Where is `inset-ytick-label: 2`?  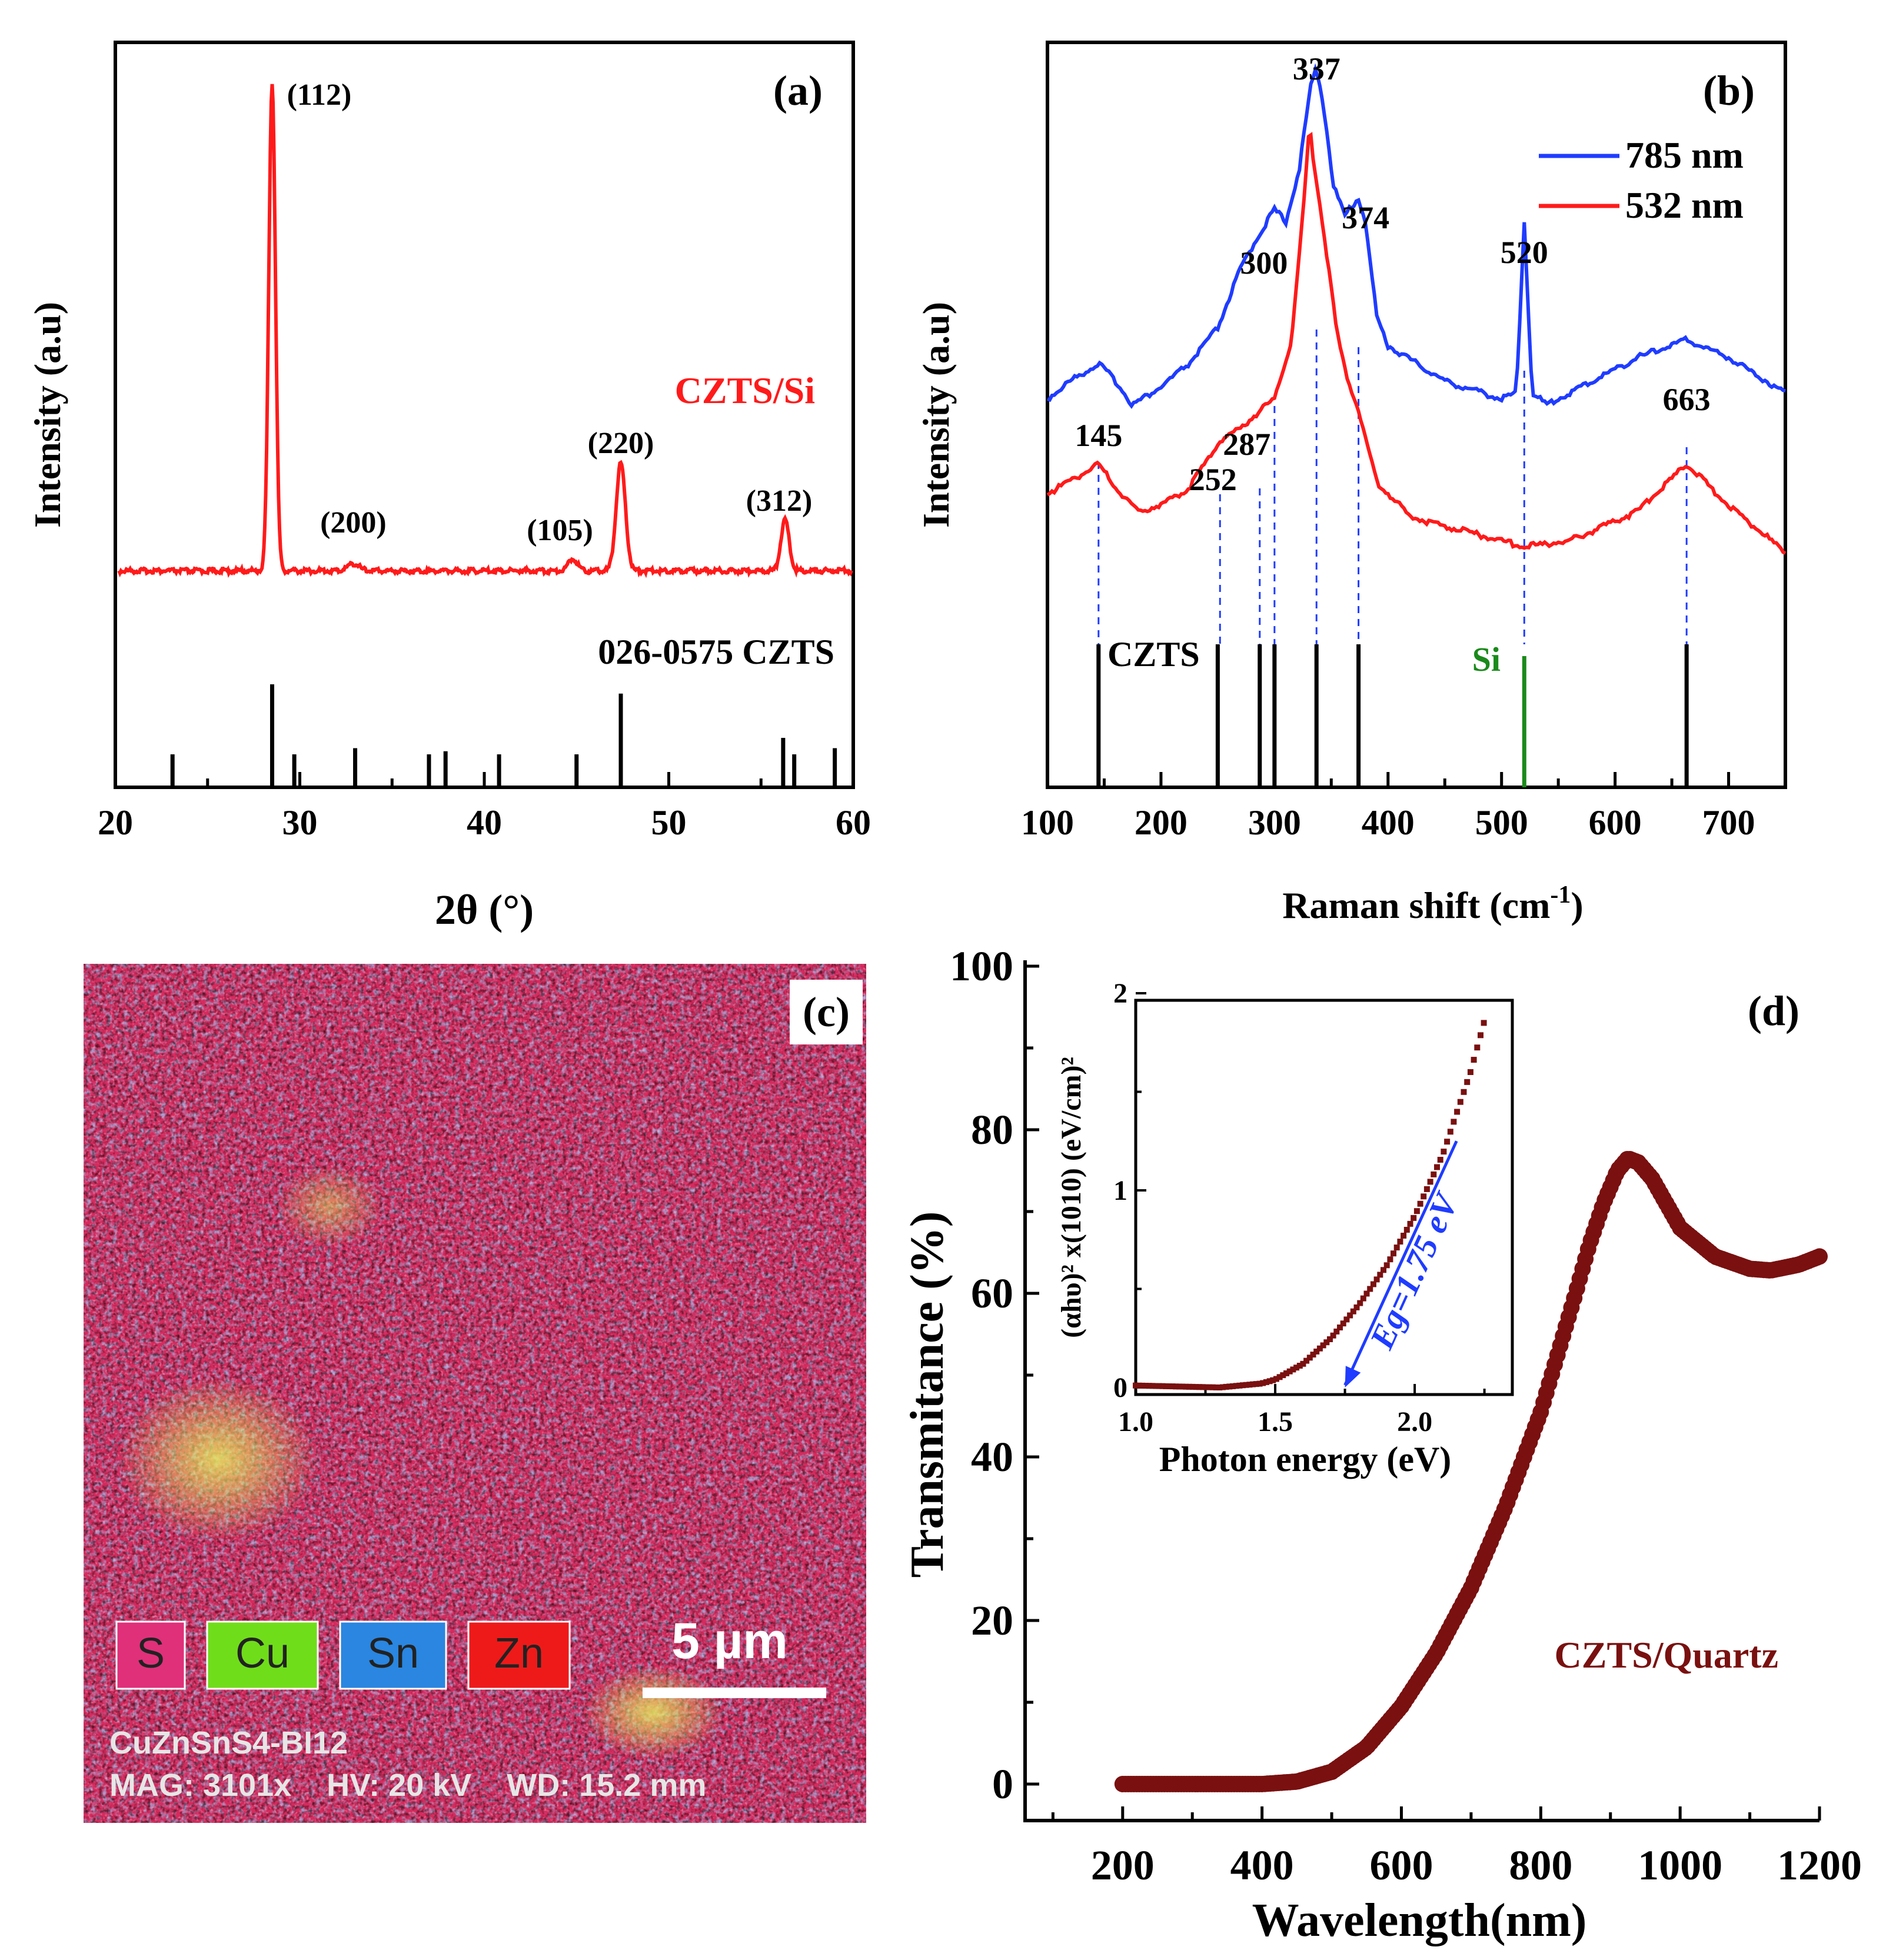
inset-ytick-label: 2 is located at coordinates (1120, 993).